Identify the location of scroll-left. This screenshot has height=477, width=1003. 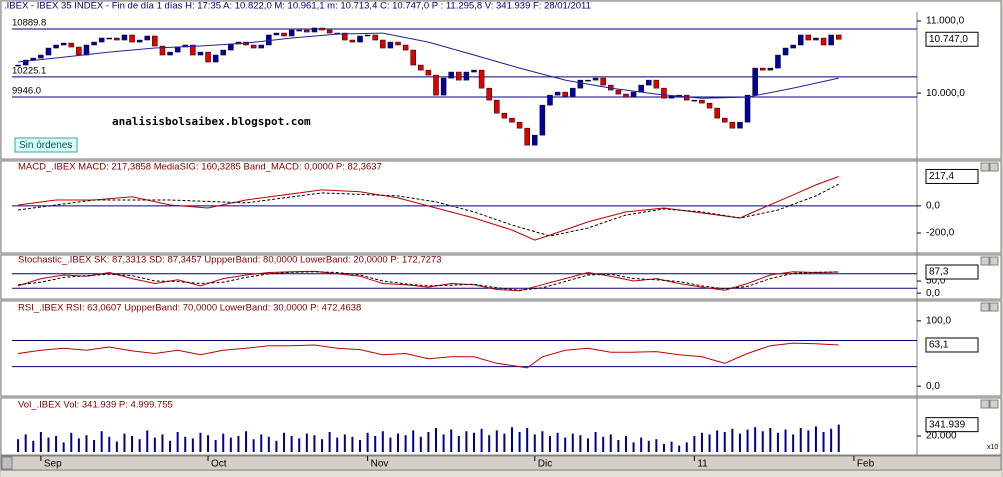
(7, 463).